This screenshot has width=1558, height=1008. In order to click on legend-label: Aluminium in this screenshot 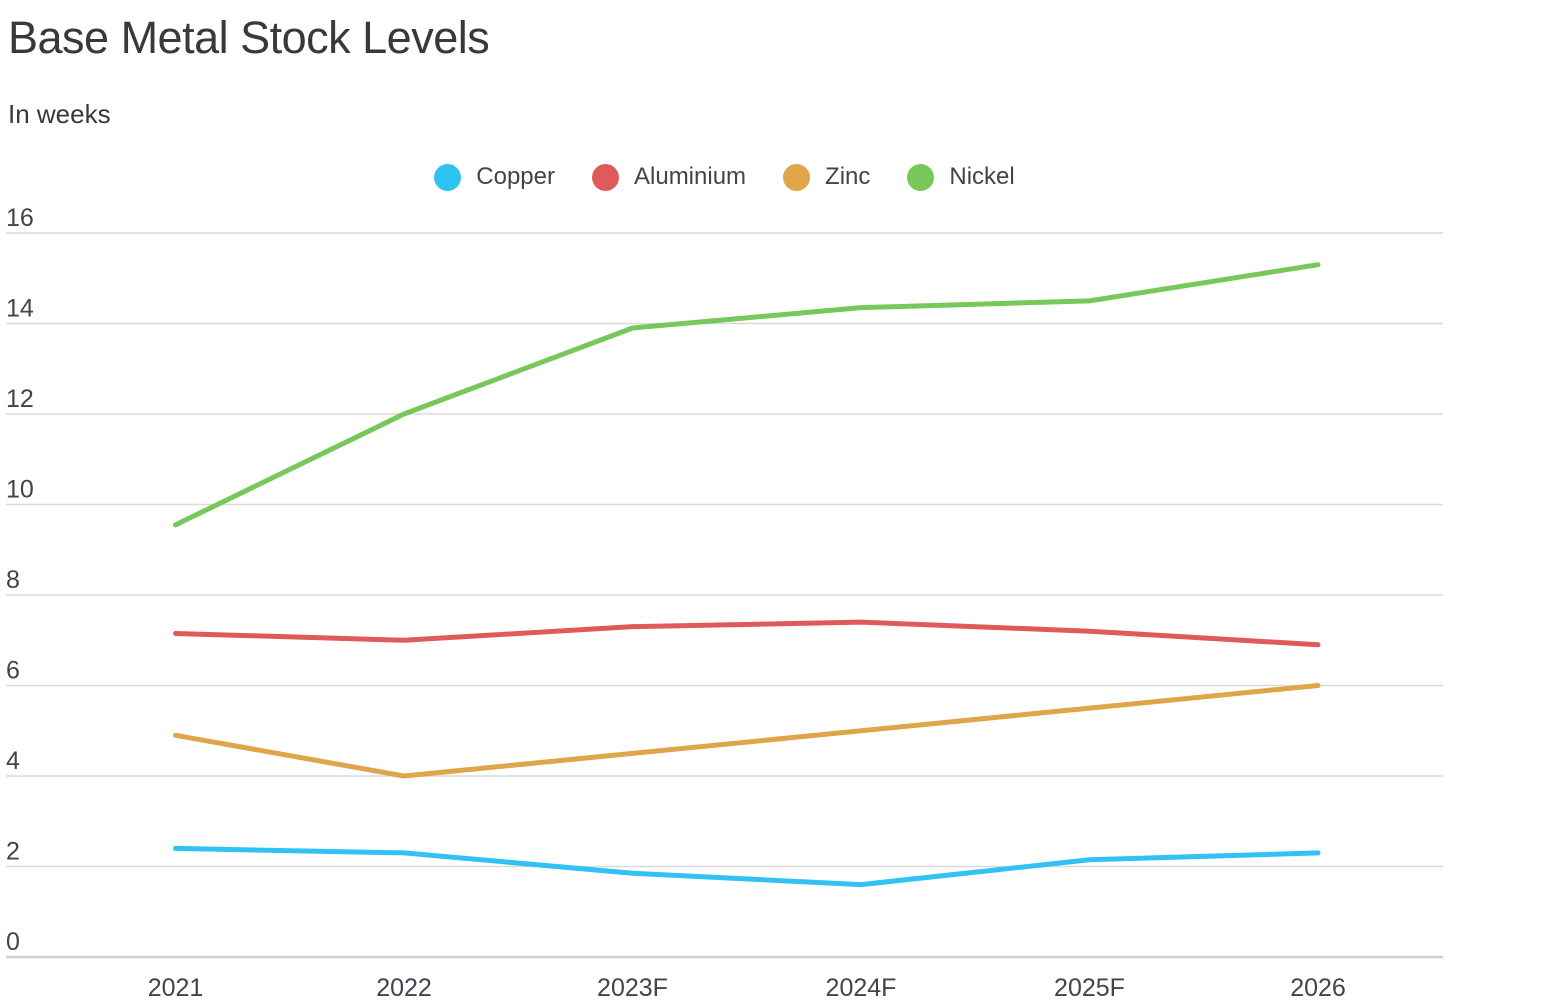, I will do `click(690, 176)`.